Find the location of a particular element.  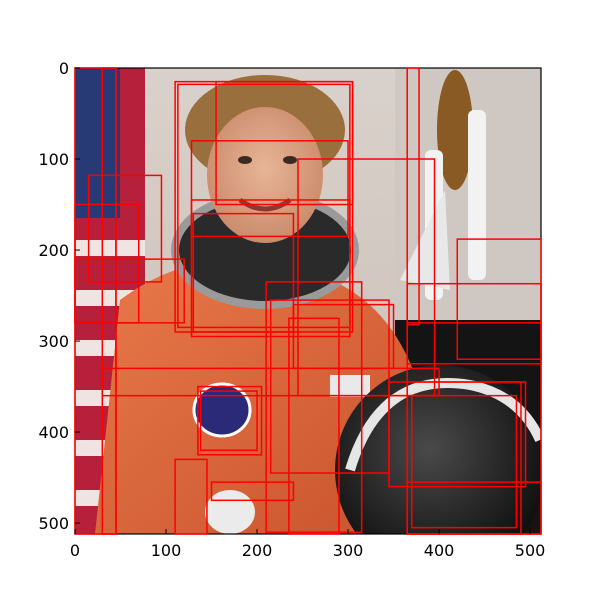

x-tick-label: 400 is located at coordinates (439, 550).